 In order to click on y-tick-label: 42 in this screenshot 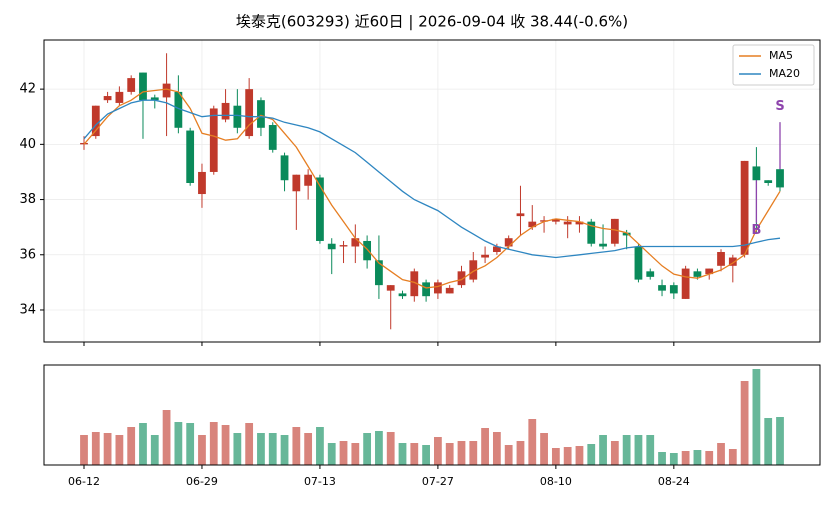, I will do `click(27, 89)`.